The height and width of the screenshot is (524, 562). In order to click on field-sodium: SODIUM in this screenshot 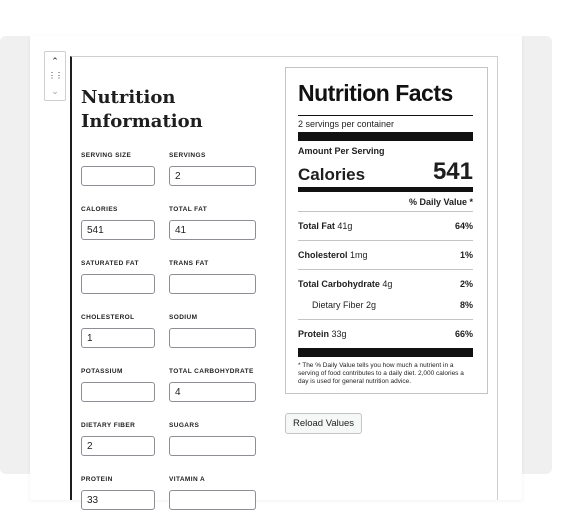, I will do `click(213, 331)`.